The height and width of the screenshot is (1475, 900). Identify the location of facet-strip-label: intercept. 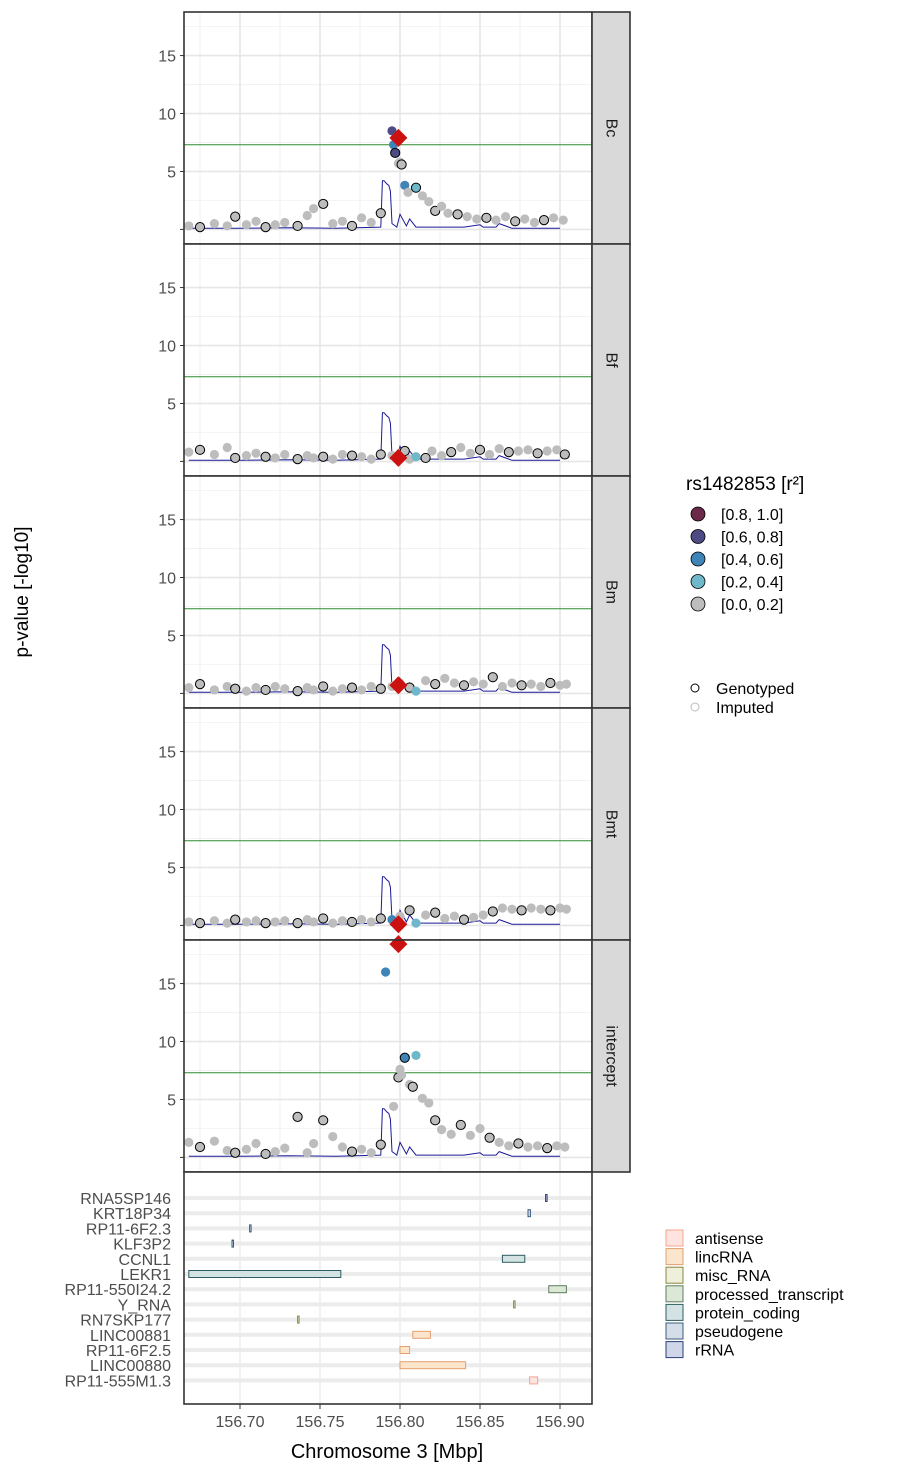
(611, 1056).